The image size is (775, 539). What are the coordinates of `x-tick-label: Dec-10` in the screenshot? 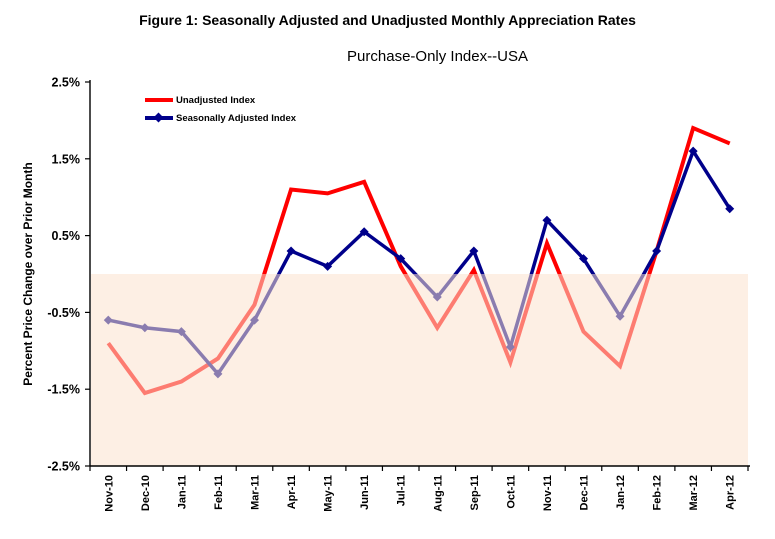 It's located at (146, 493).